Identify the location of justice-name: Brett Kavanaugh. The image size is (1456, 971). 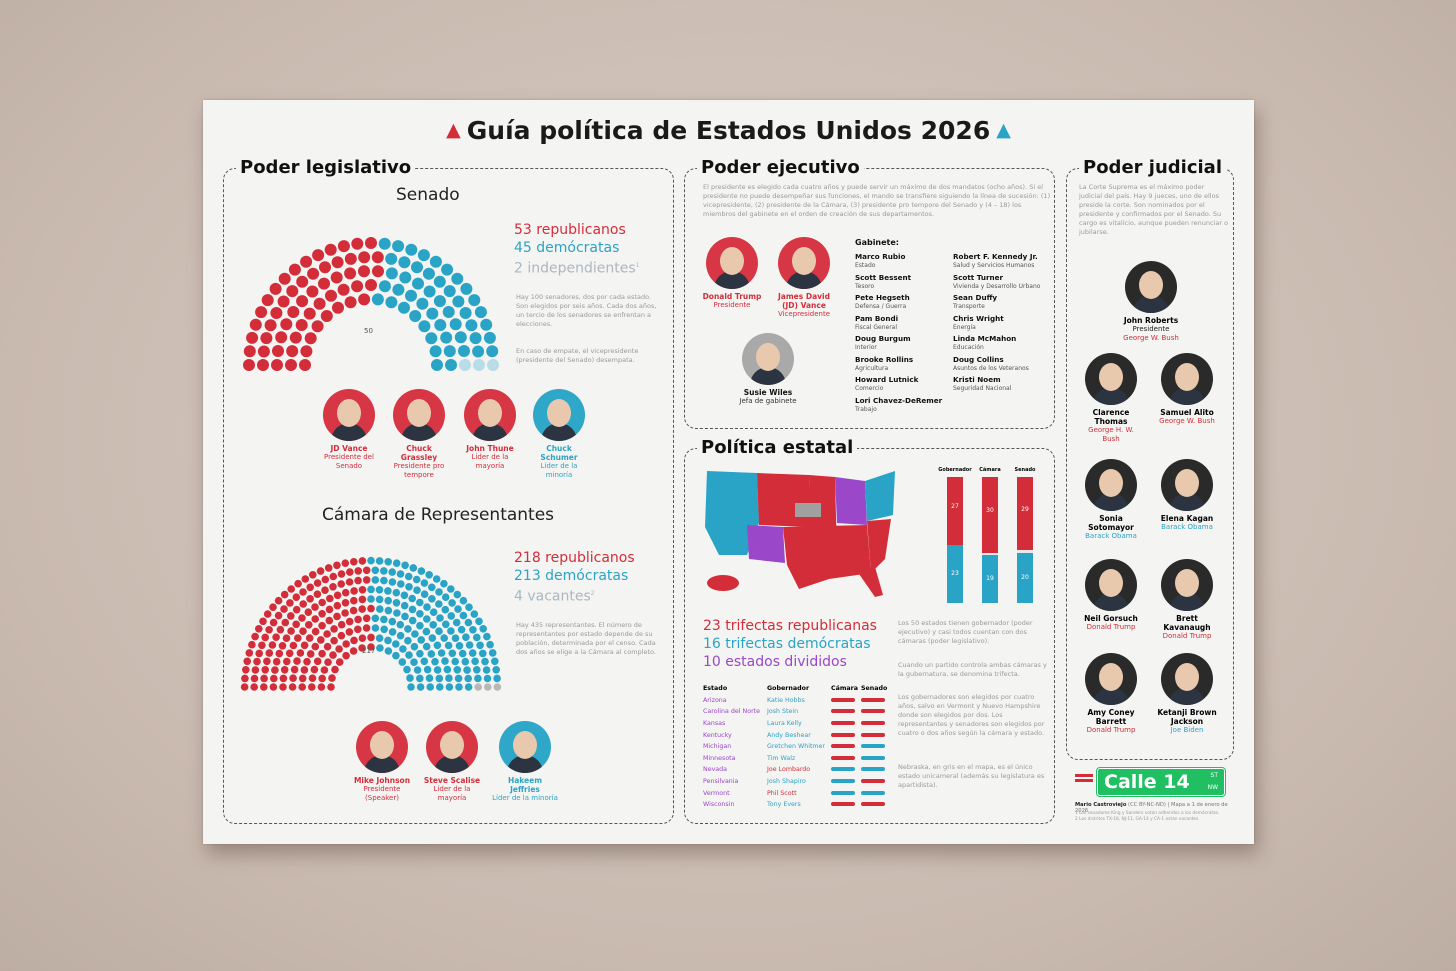
(1187, 623).